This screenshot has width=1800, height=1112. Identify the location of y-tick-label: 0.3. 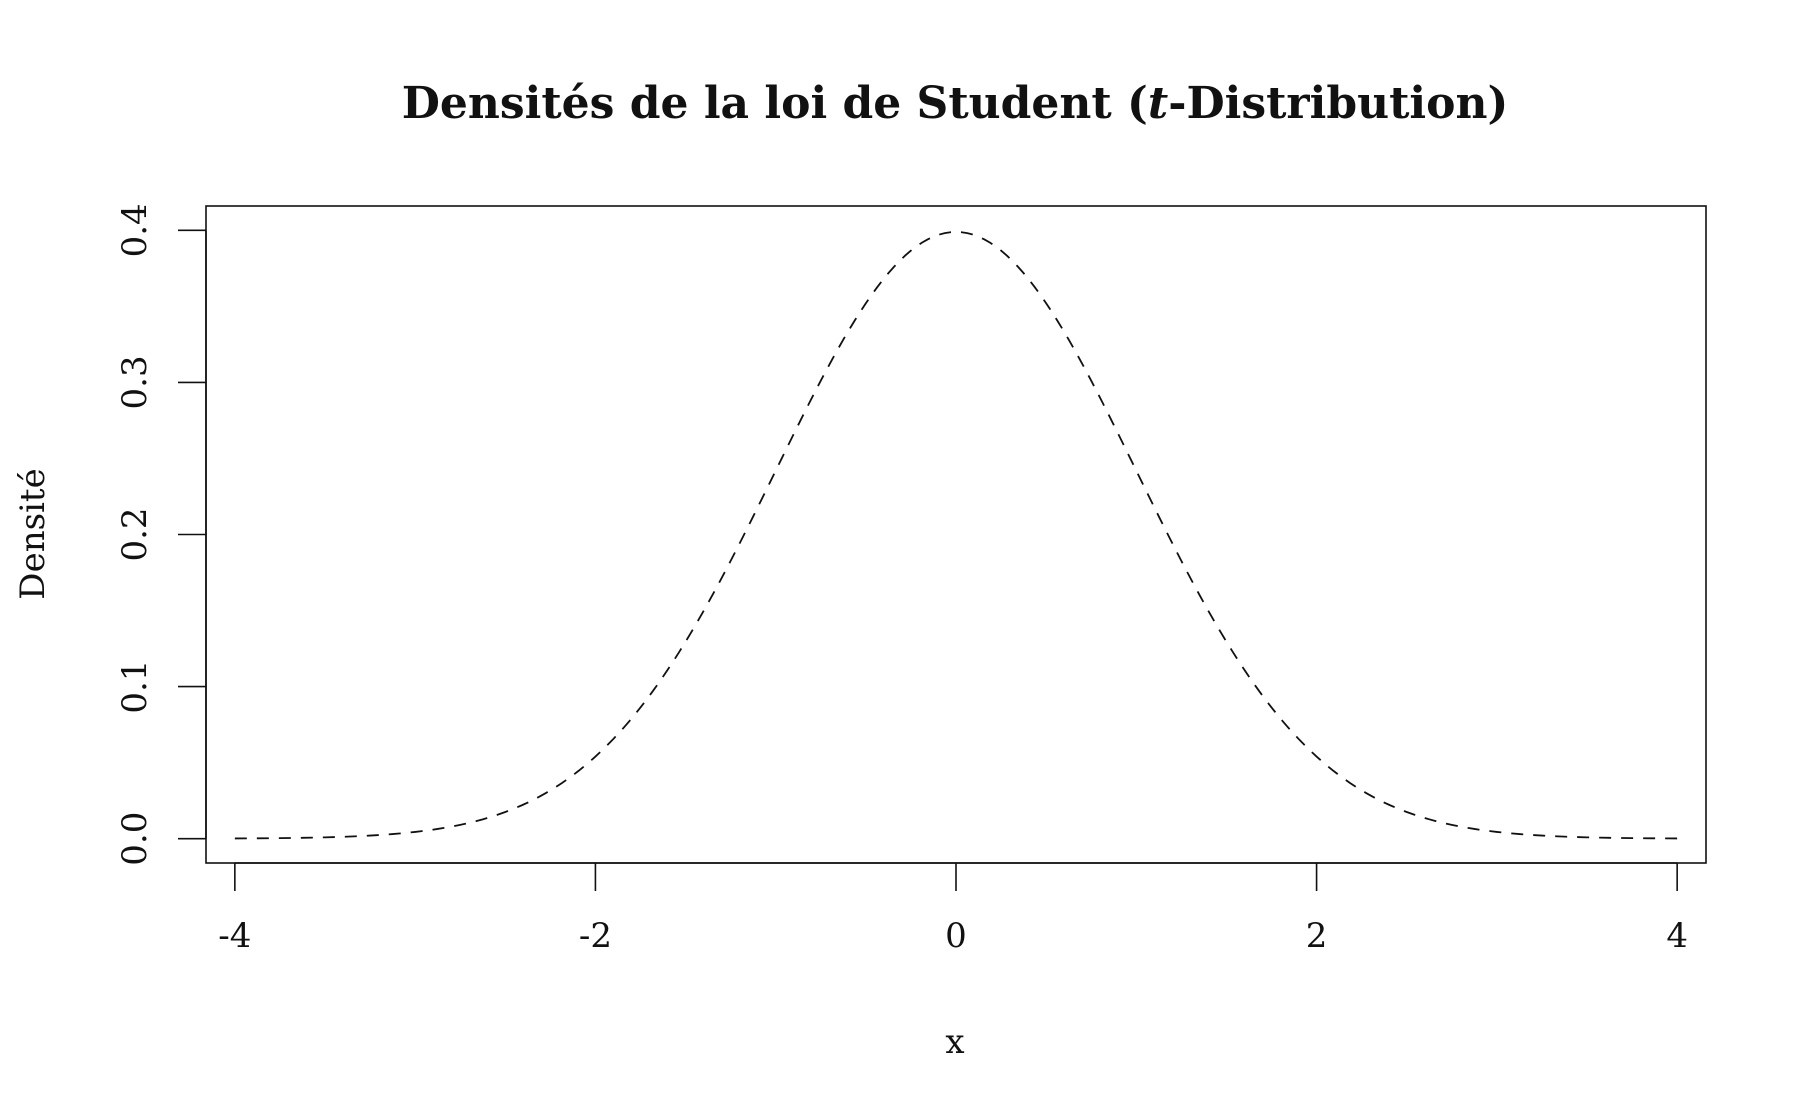
(135, 382).